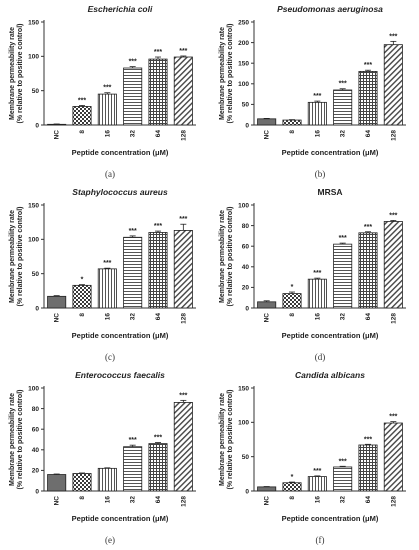 This screenshot has height=550, width=419. Describe the element at coordinates (243, 43) in the screenshot. I see `y-tick-label: 200` at that location.